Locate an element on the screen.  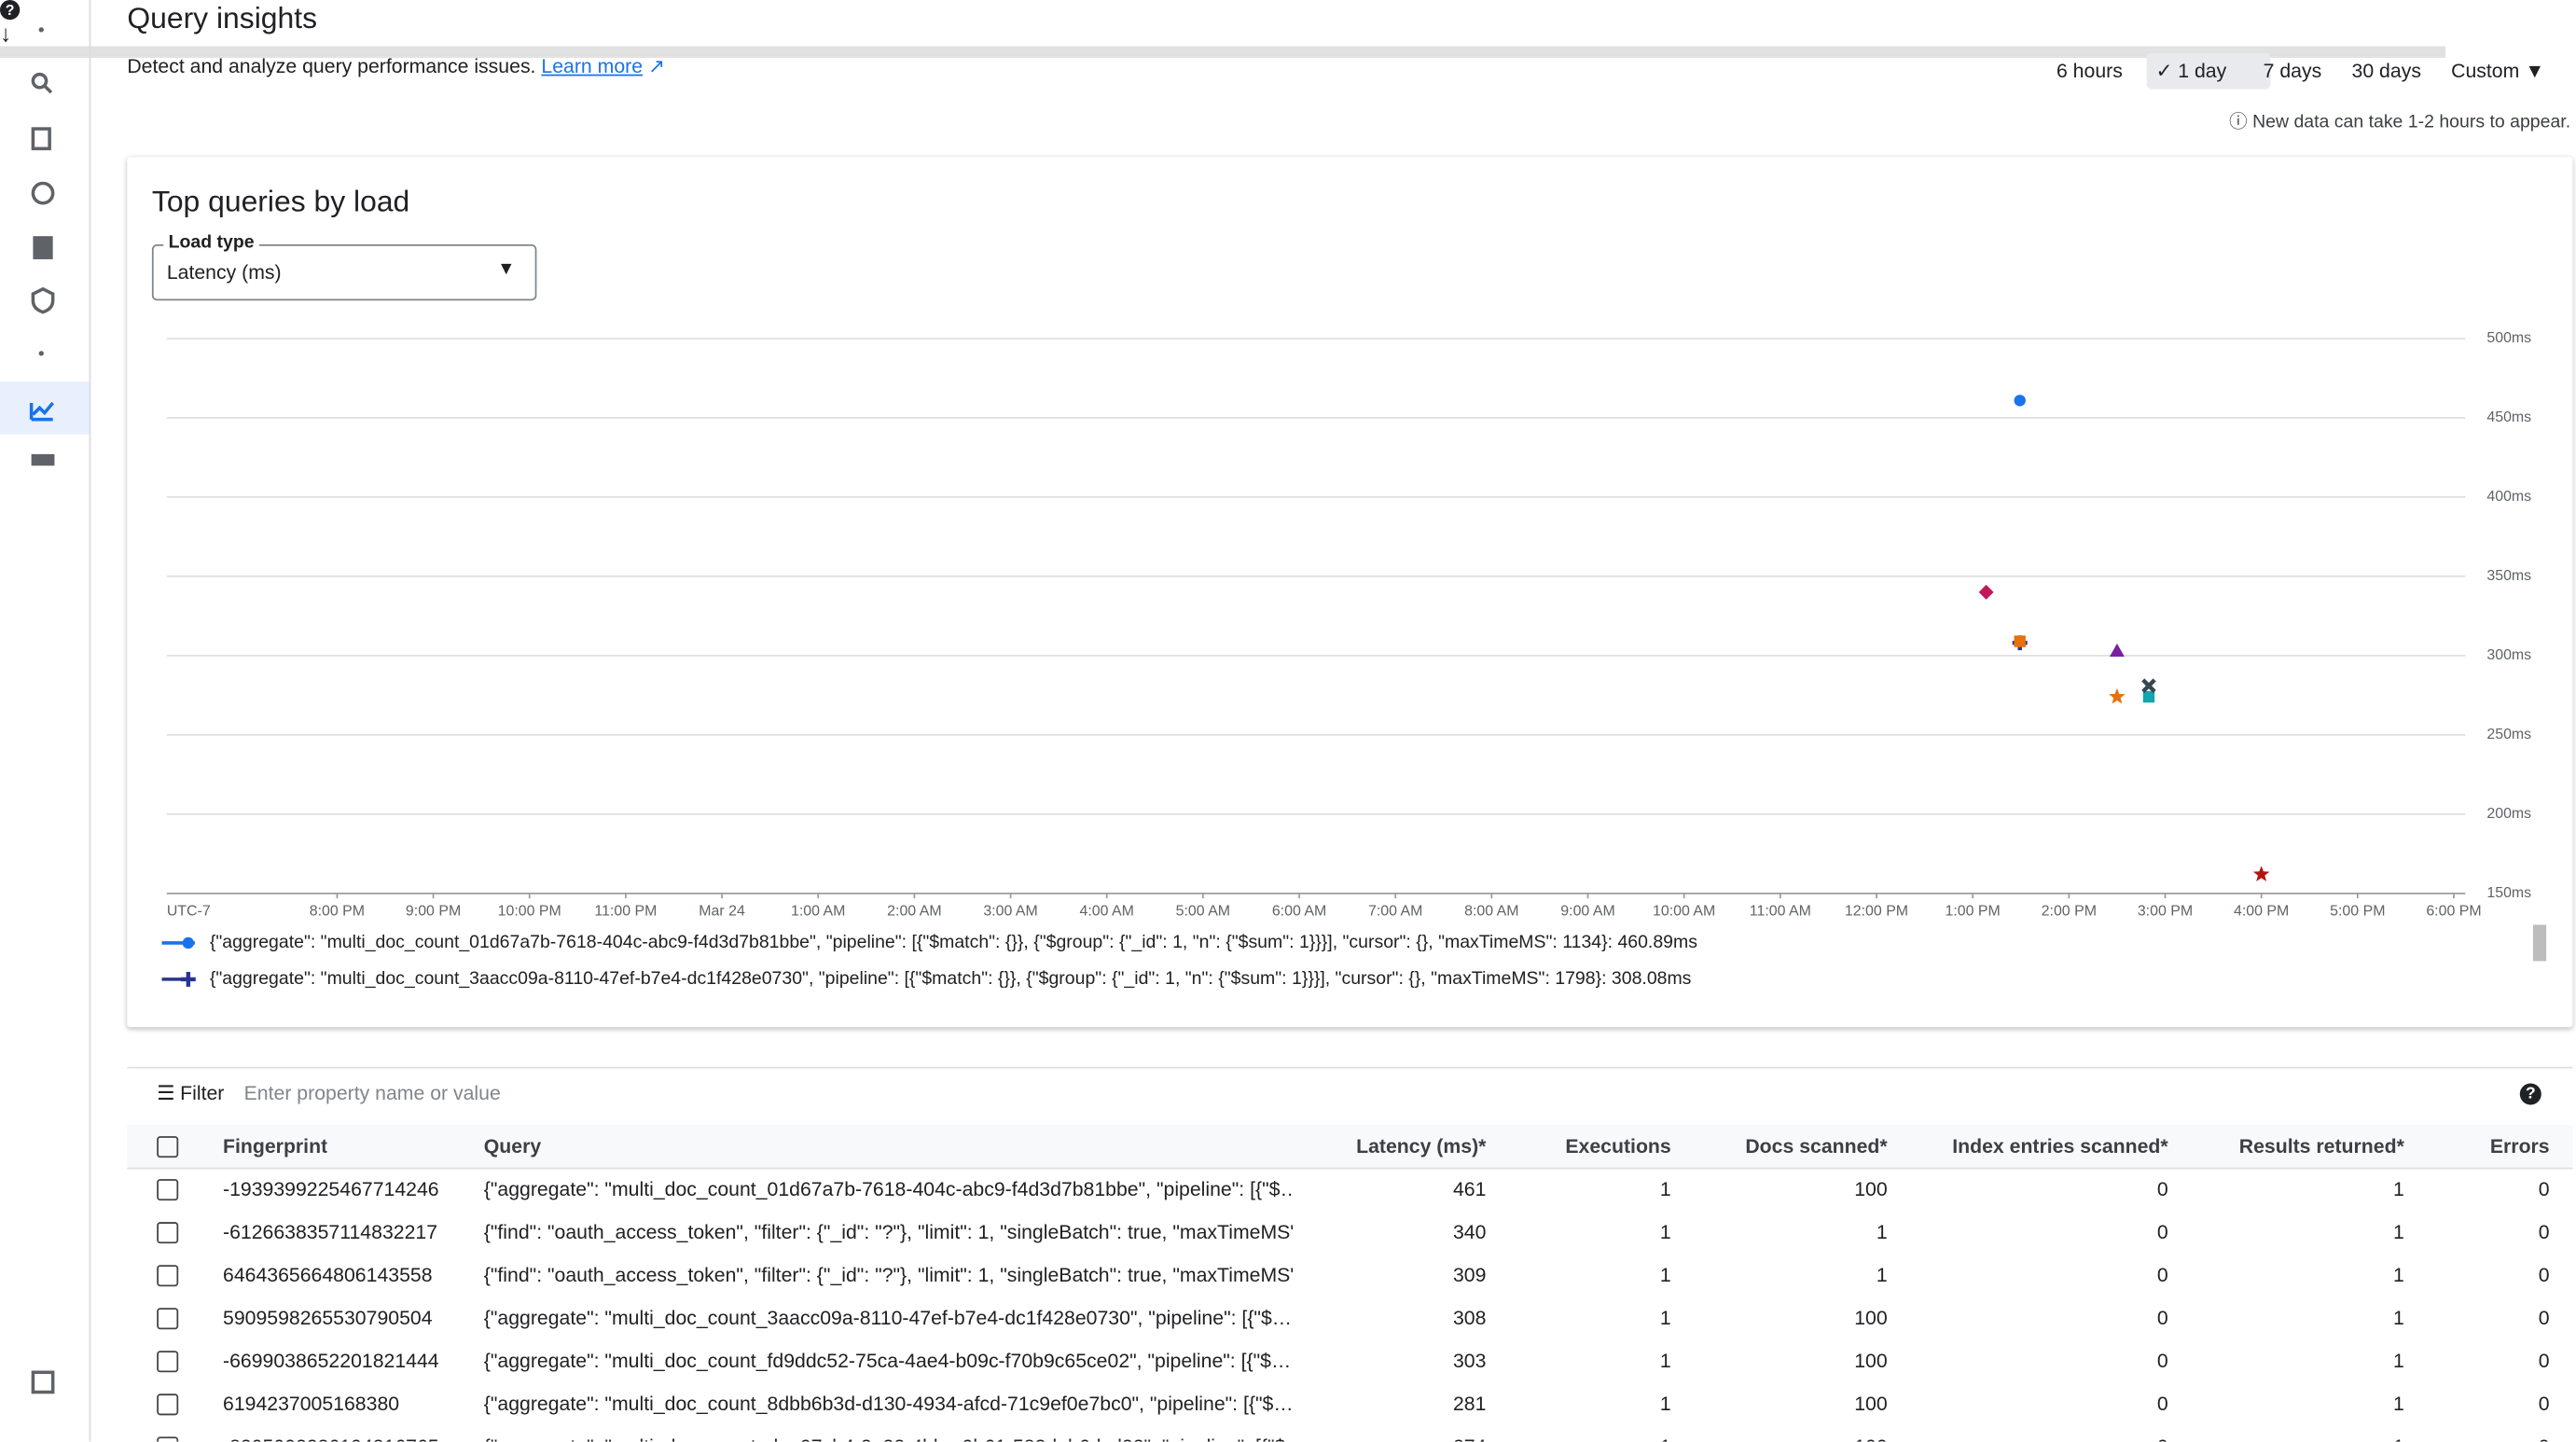
range-label: Custom is located at coordinates (2485, 71).